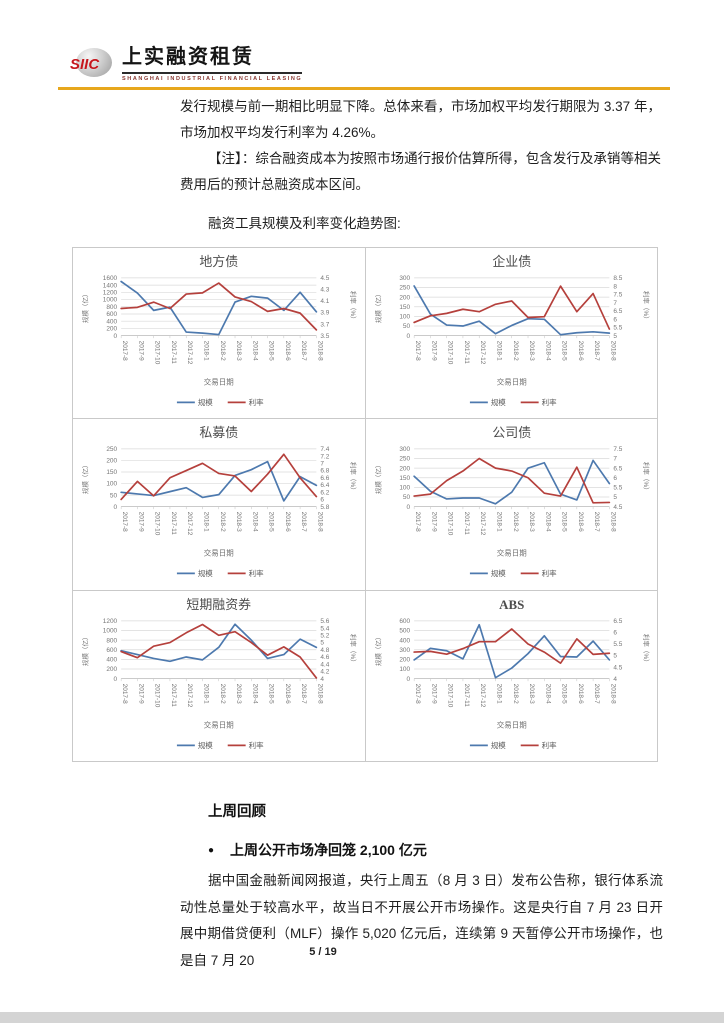 Image resolution: width=724 pixels, height=1023 pixels. Describe the element at coordinates (324, 457) in the screenshot. I see `svg-text: 7.2` at that location.